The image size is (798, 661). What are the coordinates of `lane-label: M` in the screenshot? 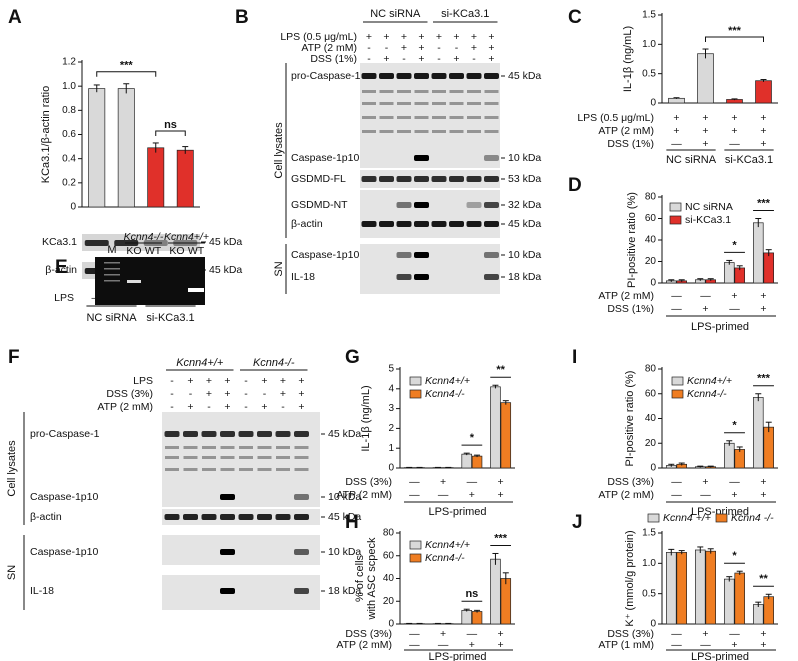 It's located at (111, 250).